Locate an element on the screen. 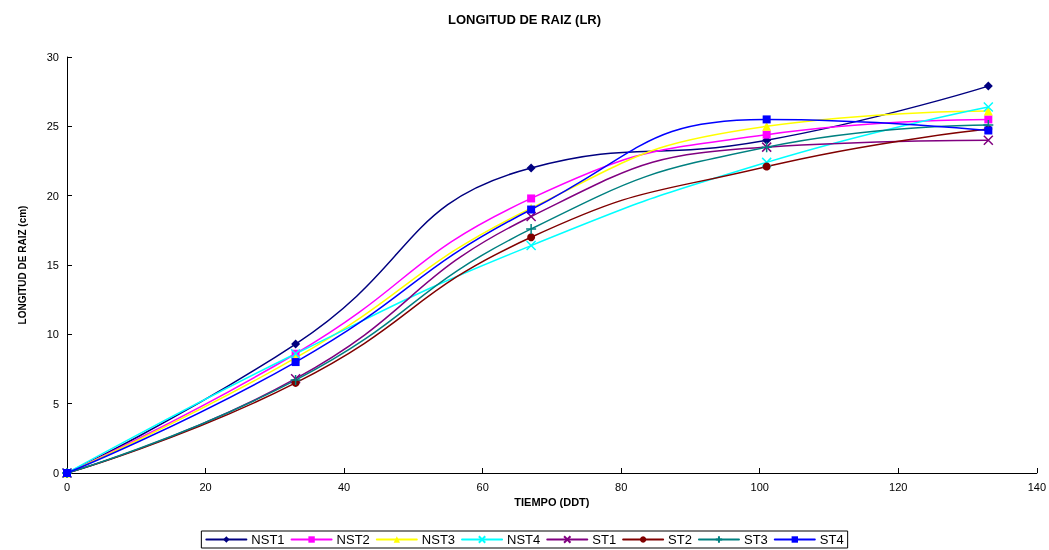 This screenshot has height=550, width=1049. y-tick-label: 10 is located at coordinates (52, 334).